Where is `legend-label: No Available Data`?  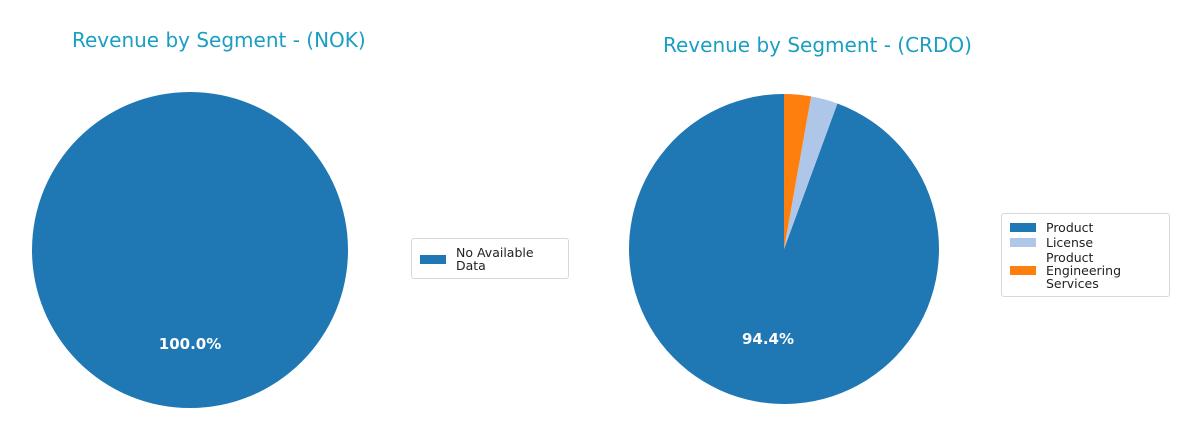
legend-label: No Available Data is located at coordinates (495, 259).